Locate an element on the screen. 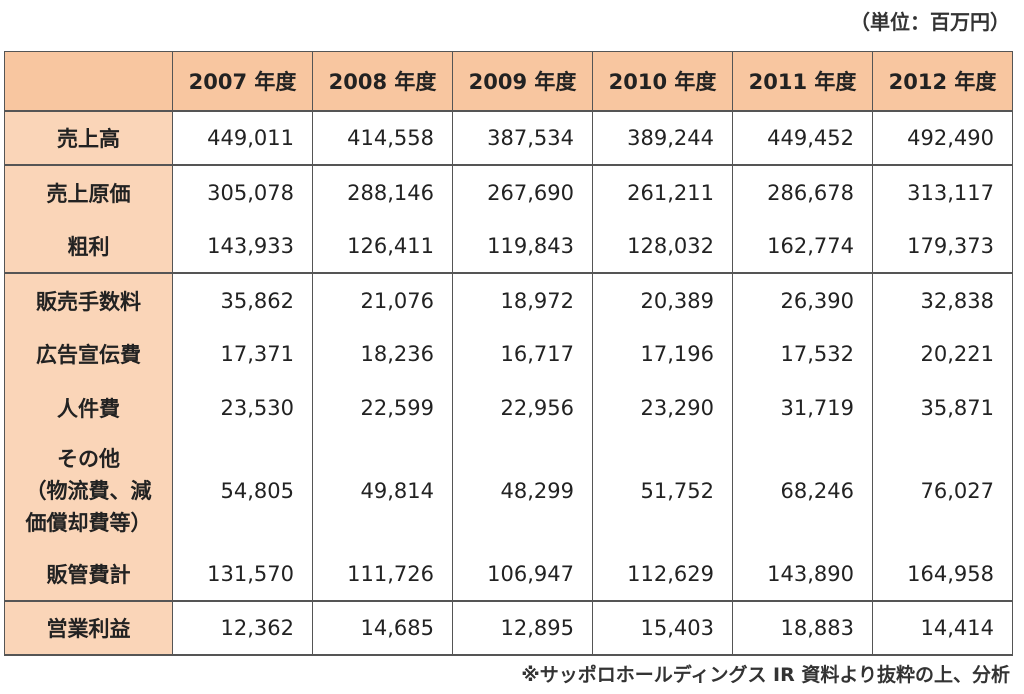  table-cell: 17,196 is located at coordinates (662, 354).